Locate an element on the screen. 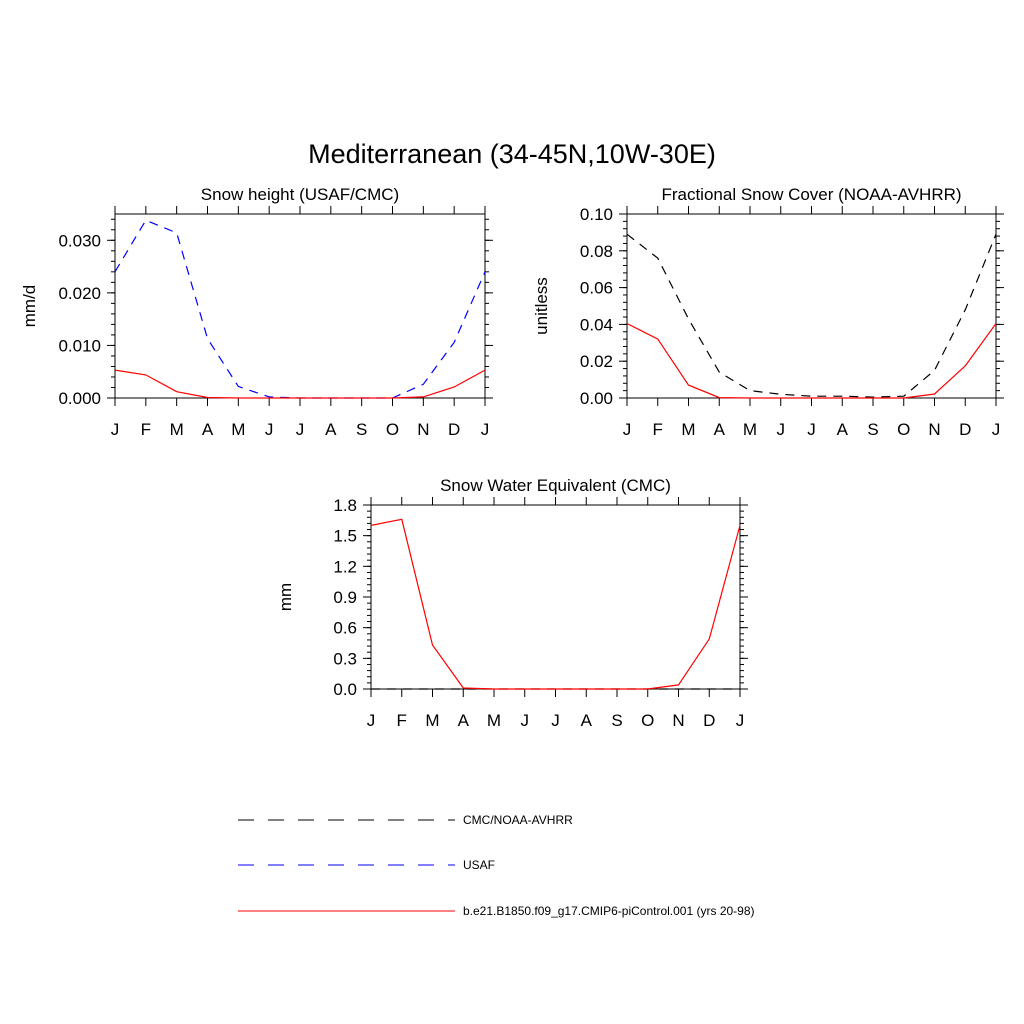 The image size is (1024, 1024). y-tick-label: 1.8 is located at coordinates (345, 505).